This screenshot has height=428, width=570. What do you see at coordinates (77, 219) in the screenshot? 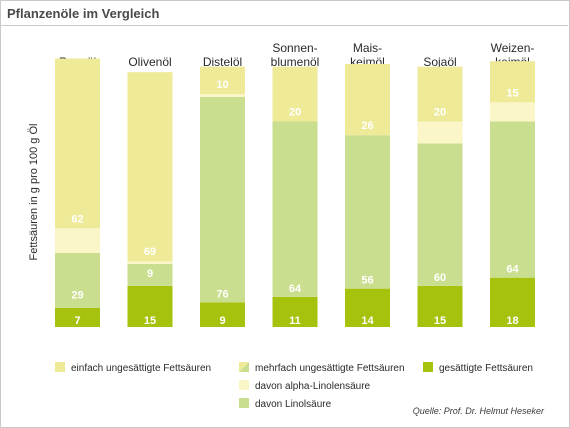
I see `data-label-monounsaturated: 62` at bounding box center [77, 219].